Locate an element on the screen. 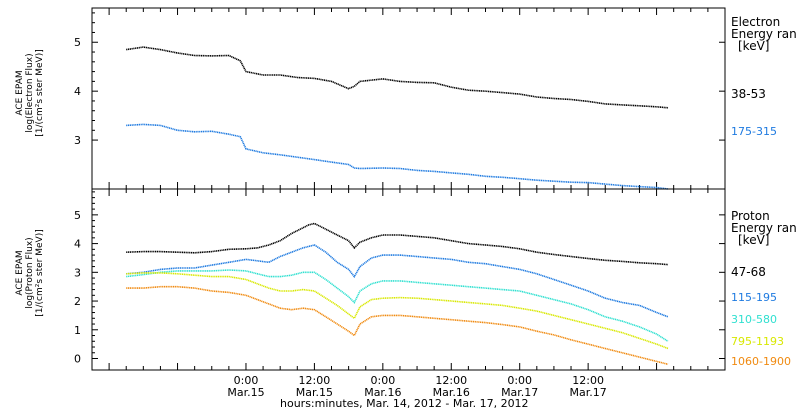 Image resolution: width=800 pixels, height=410 pixels. xtick-date-0: Mar.15 is located at coordinates (245, 392).